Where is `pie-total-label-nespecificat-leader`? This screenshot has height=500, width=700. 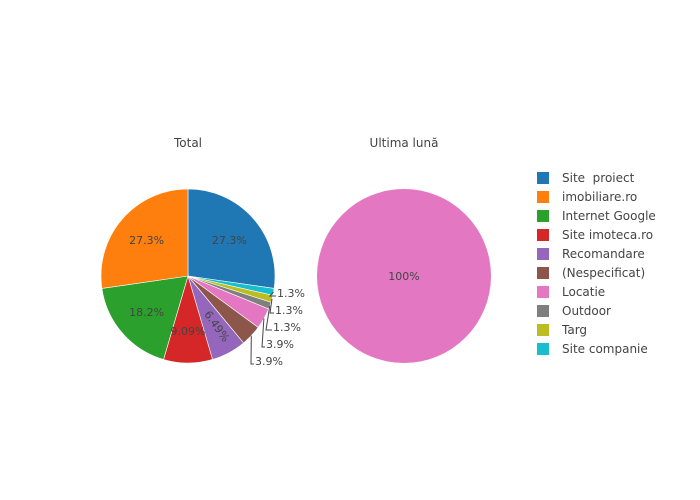 pie-total-label-nespecificat-leader is located at coordinates (252, 350).